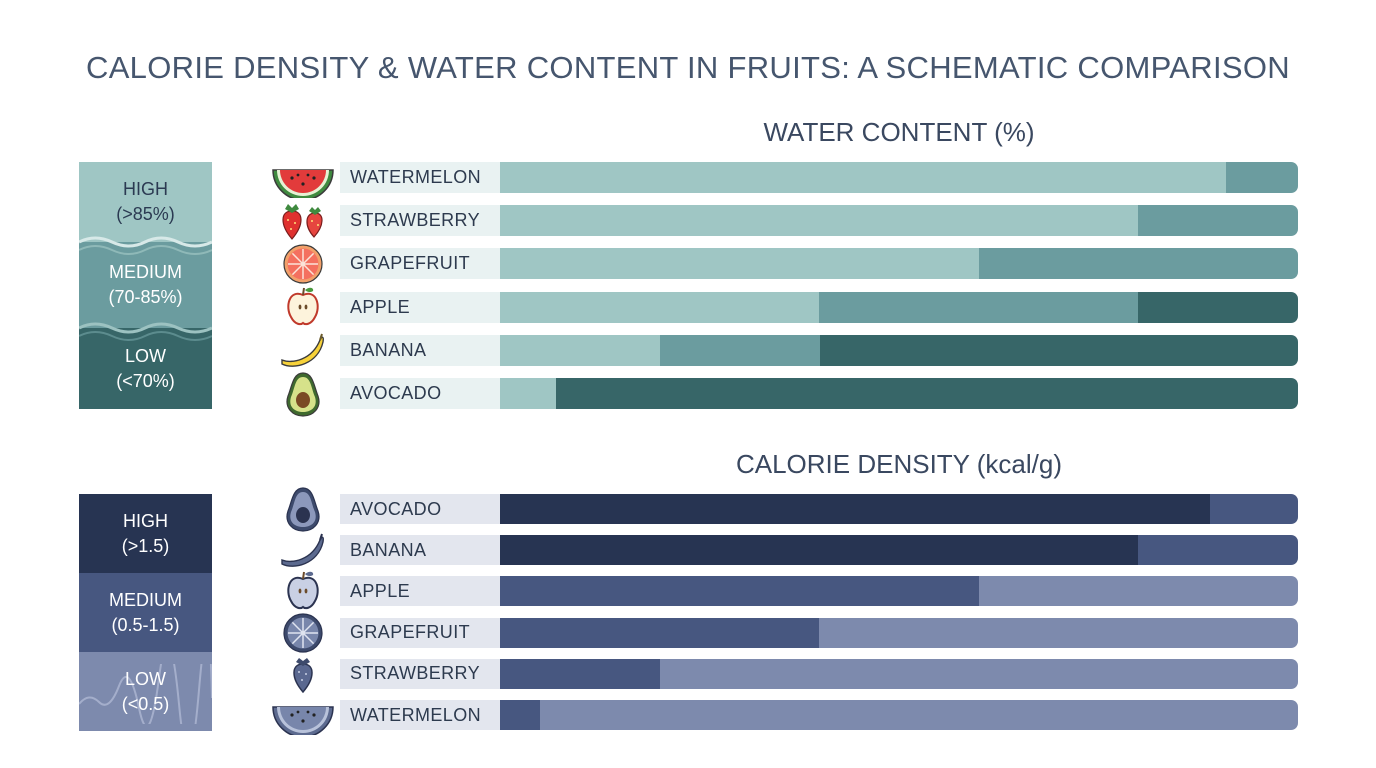 The image size is (1376, 768). Describe the element at coordinates (145, 380) in the screenshot. I see `water-legend-low-range: (<70%)` at that location.